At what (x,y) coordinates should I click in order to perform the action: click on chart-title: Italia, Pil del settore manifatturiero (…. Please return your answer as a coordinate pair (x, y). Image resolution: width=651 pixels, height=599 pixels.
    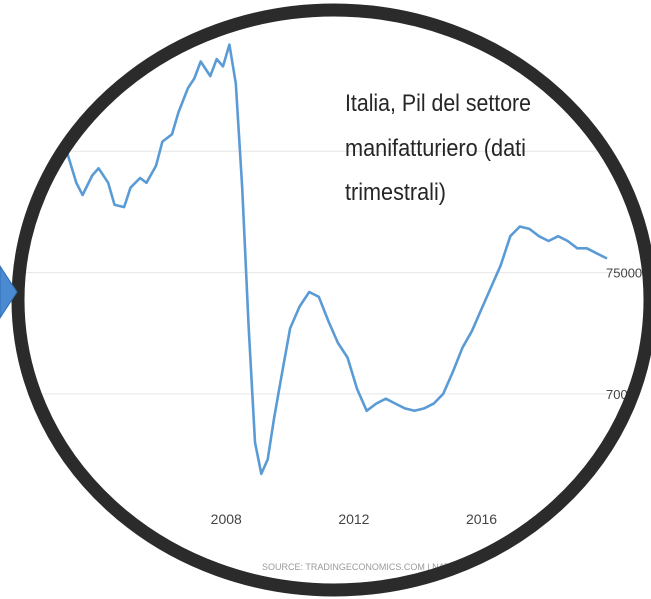
    Looking at the image, I should click on (438, 148).